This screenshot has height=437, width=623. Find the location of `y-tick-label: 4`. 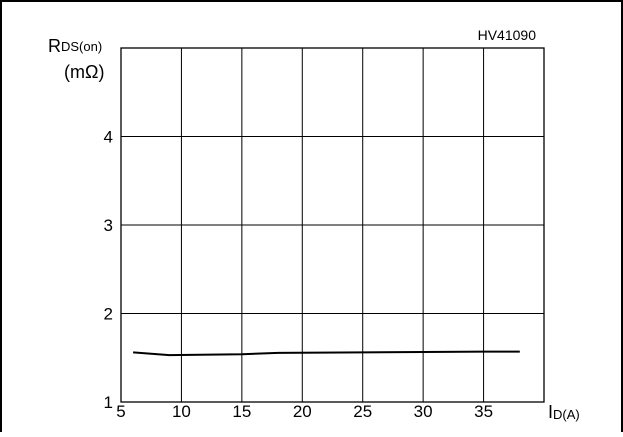

y-tick-label: 4 is located at coordinates (108, 137).